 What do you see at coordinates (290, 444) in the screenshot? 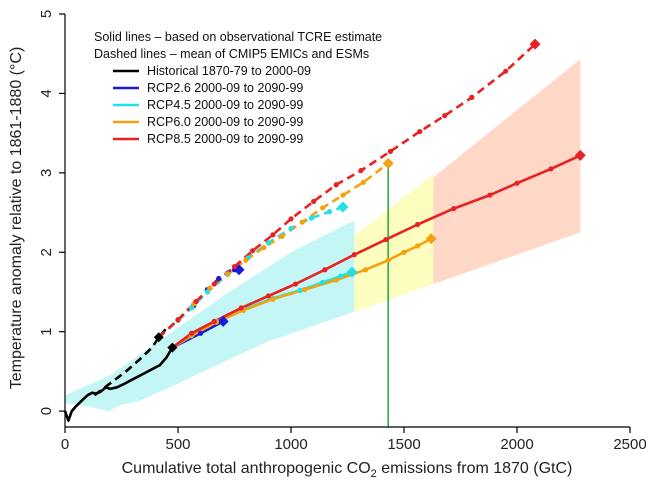
I see `x-tick-label: 1000` at bounding box center [290, 444].